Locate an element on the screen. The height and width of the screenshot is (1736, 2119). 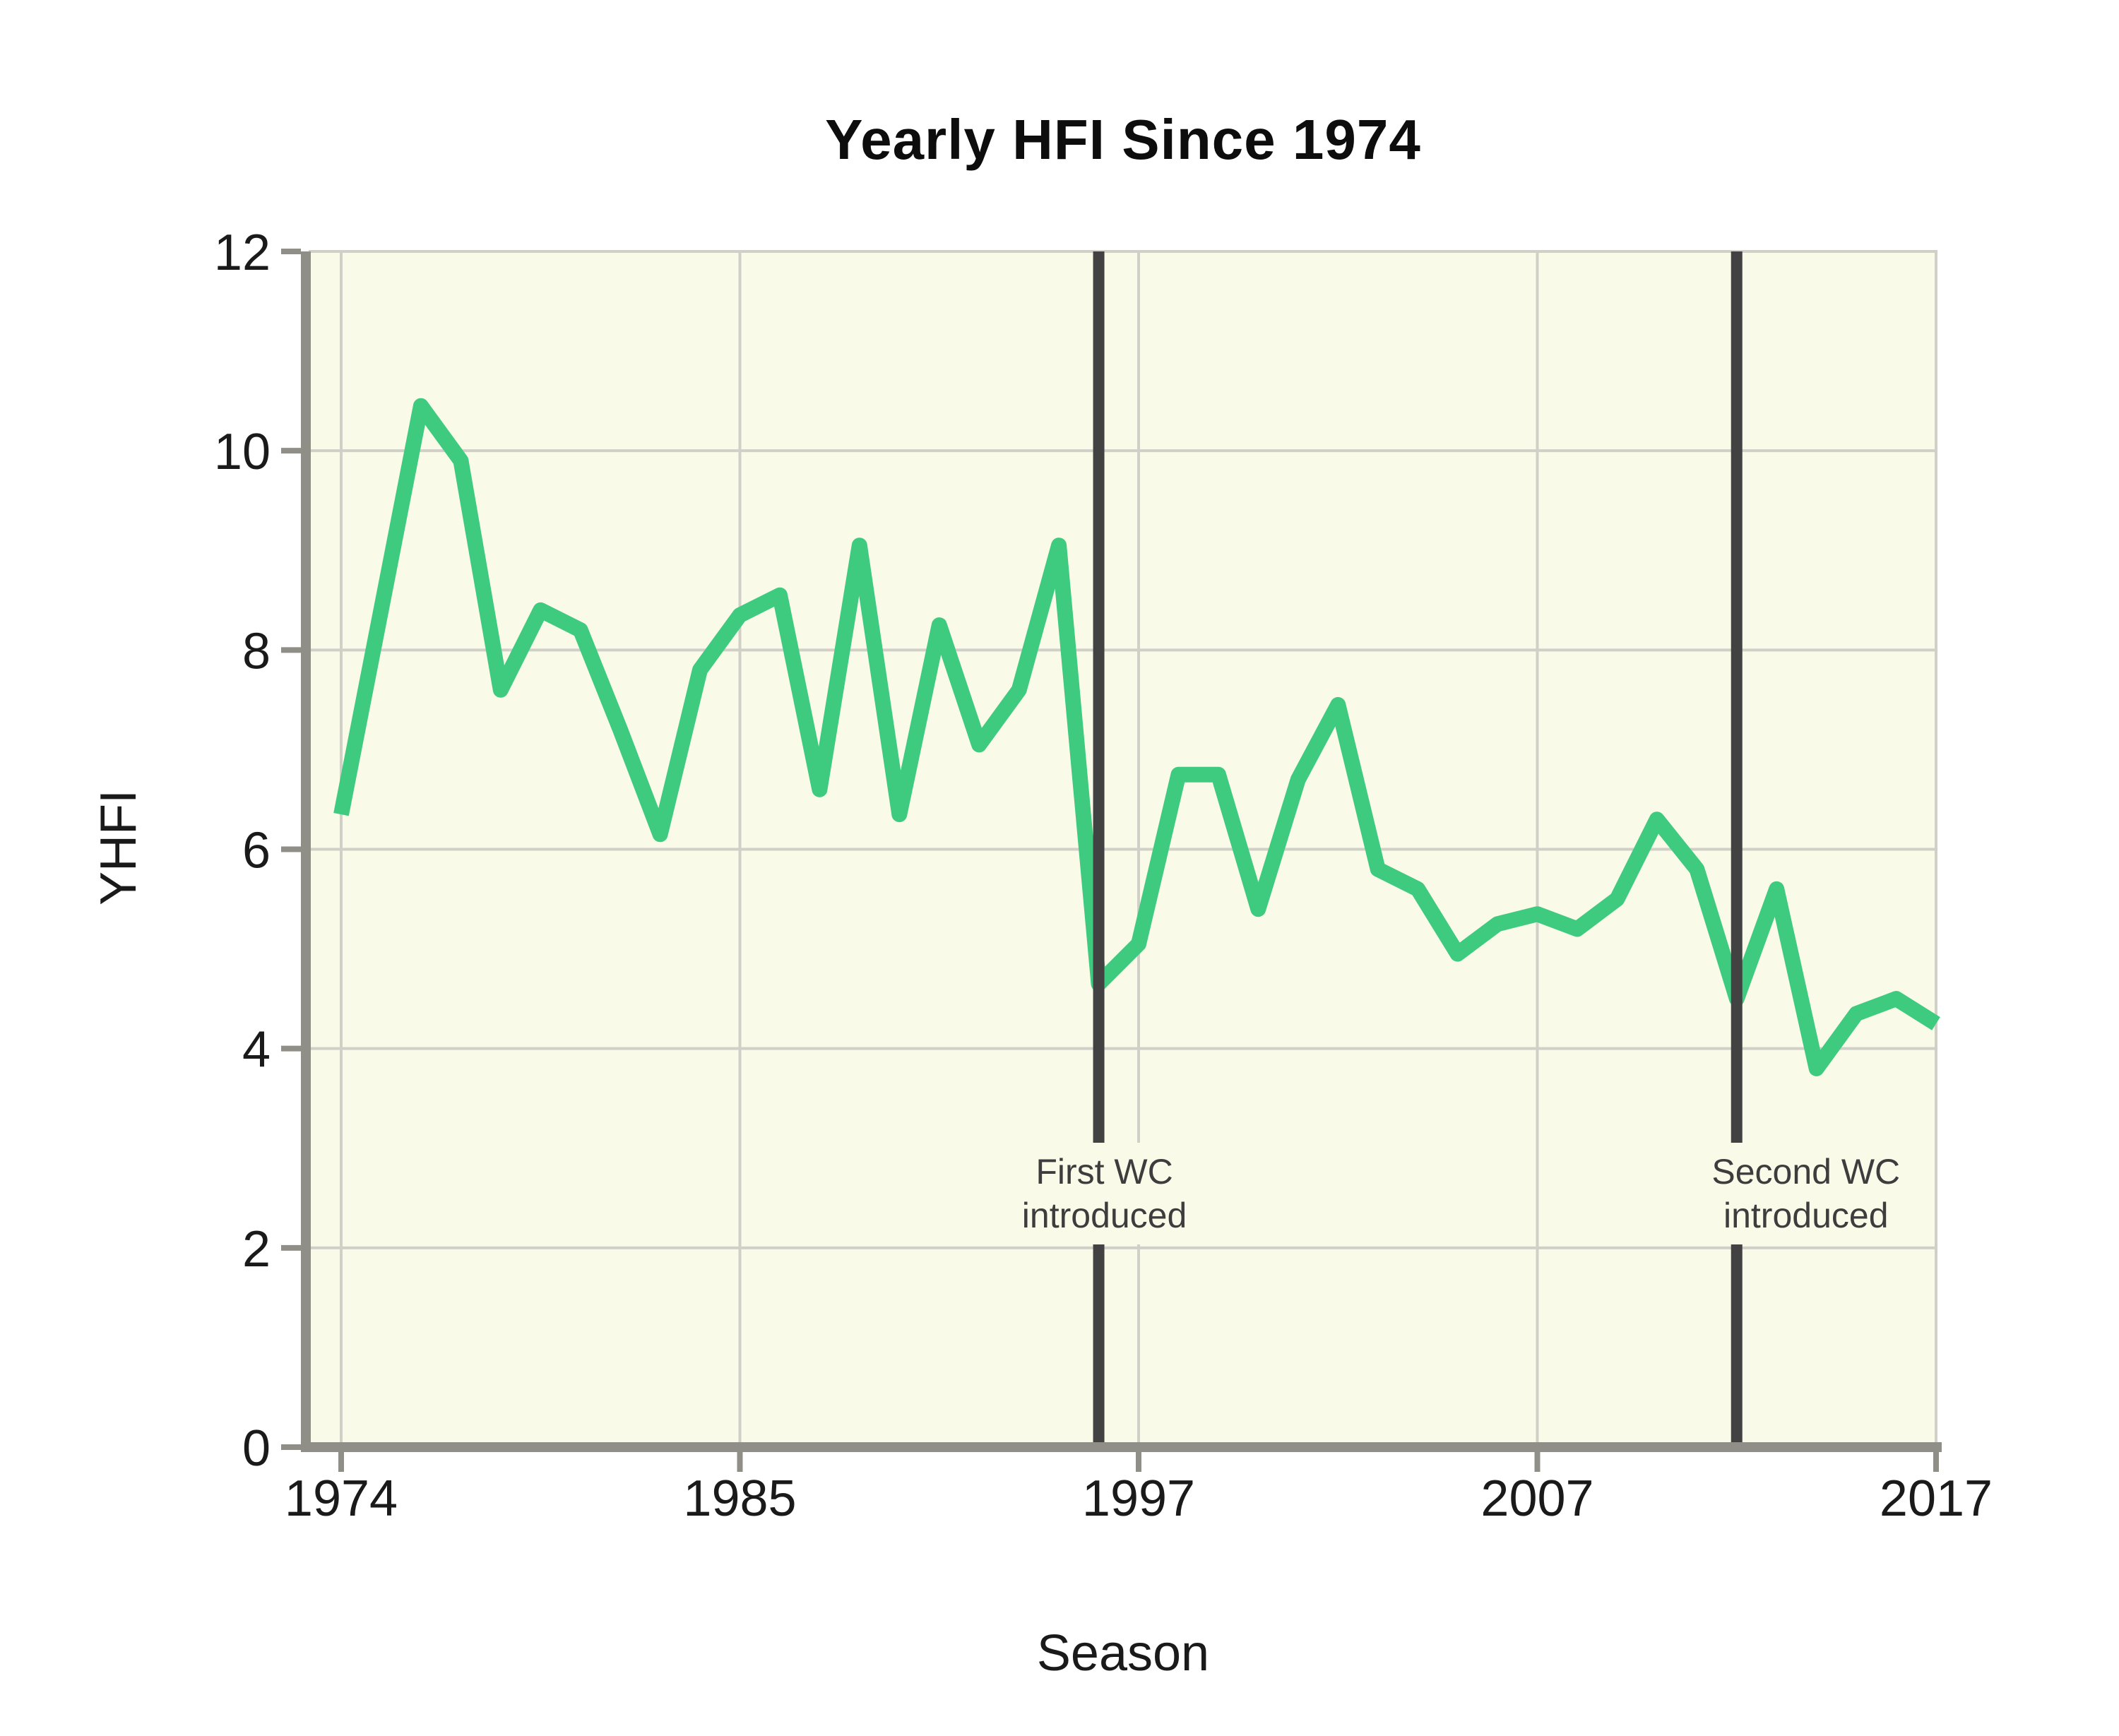
y-axis-title: YHFI is located at coordinates (118, 848).